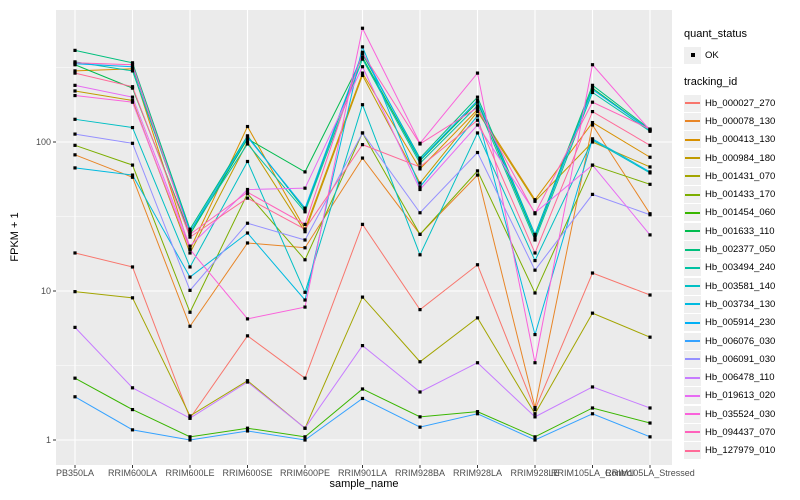 The width and height of the screenshot is (800, 500). Describe the element at coordinates (740, 250) in the screenshot. I see `legend-item-label: Hb_002377_050` at that location.